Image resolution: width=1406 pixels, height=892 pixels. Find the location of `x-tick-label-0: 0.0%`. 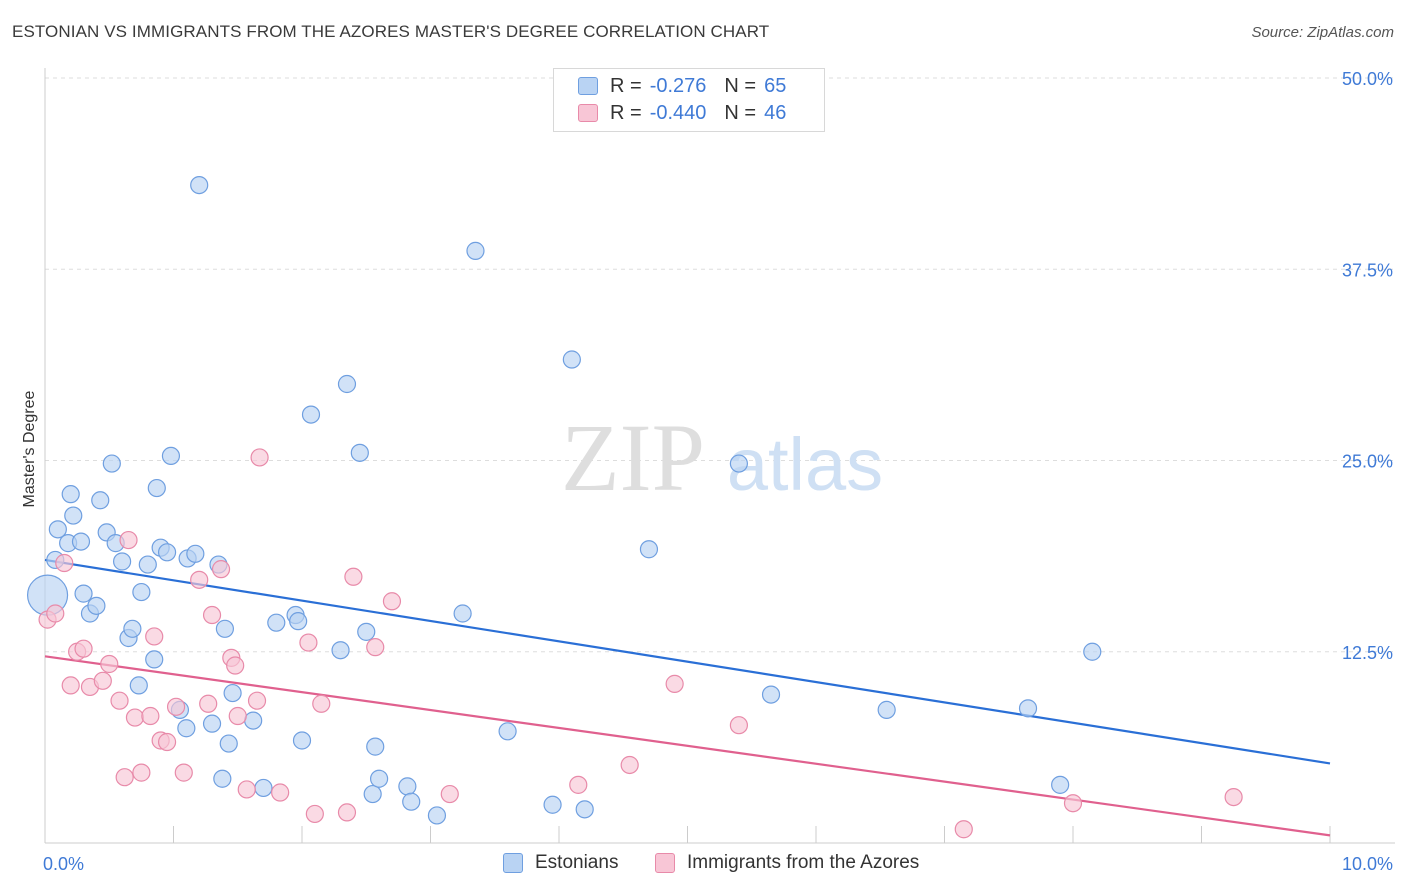

x-tick-label-0: 0.0% is located at coordinates (63, 864).